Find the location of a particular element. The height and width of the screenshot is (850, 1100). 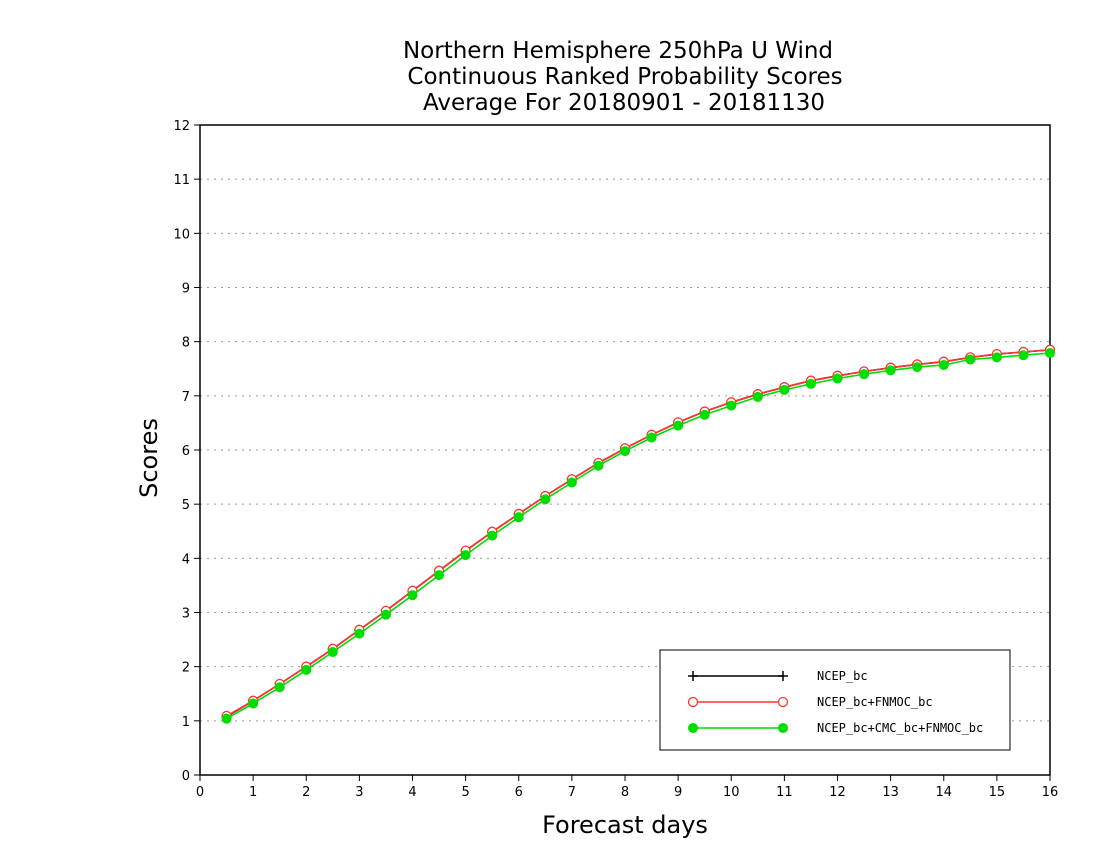

x-tick-label: 11 is located at coordinates (784, 792).